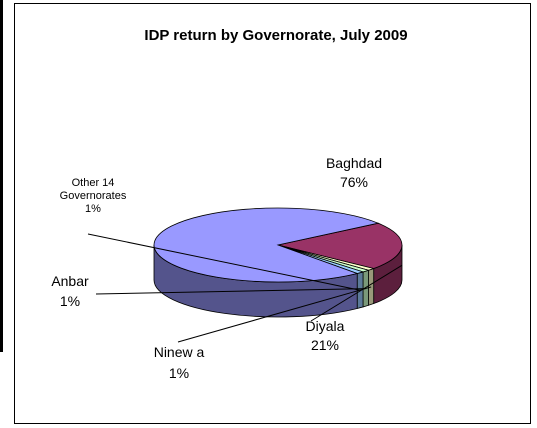 The image size is (537, 428). Describe the element at coordinates (179, 352) in the screenshot. I see `label-ninewa-line-0: Ninew a` at that location.